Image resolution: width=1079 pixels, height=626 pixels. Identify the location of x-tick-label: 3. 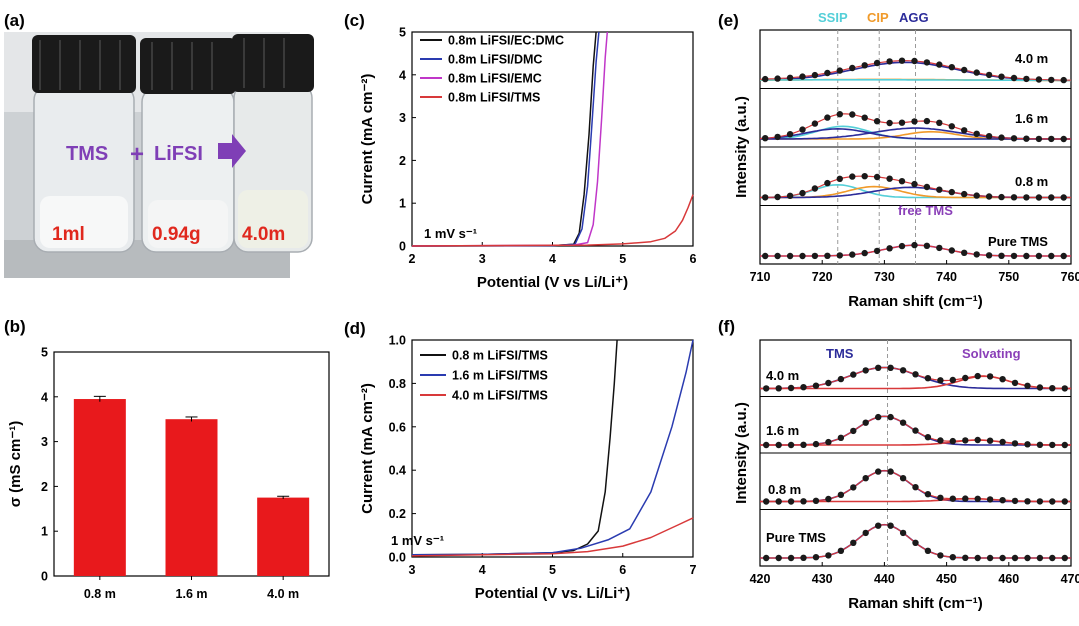
(412, 570).